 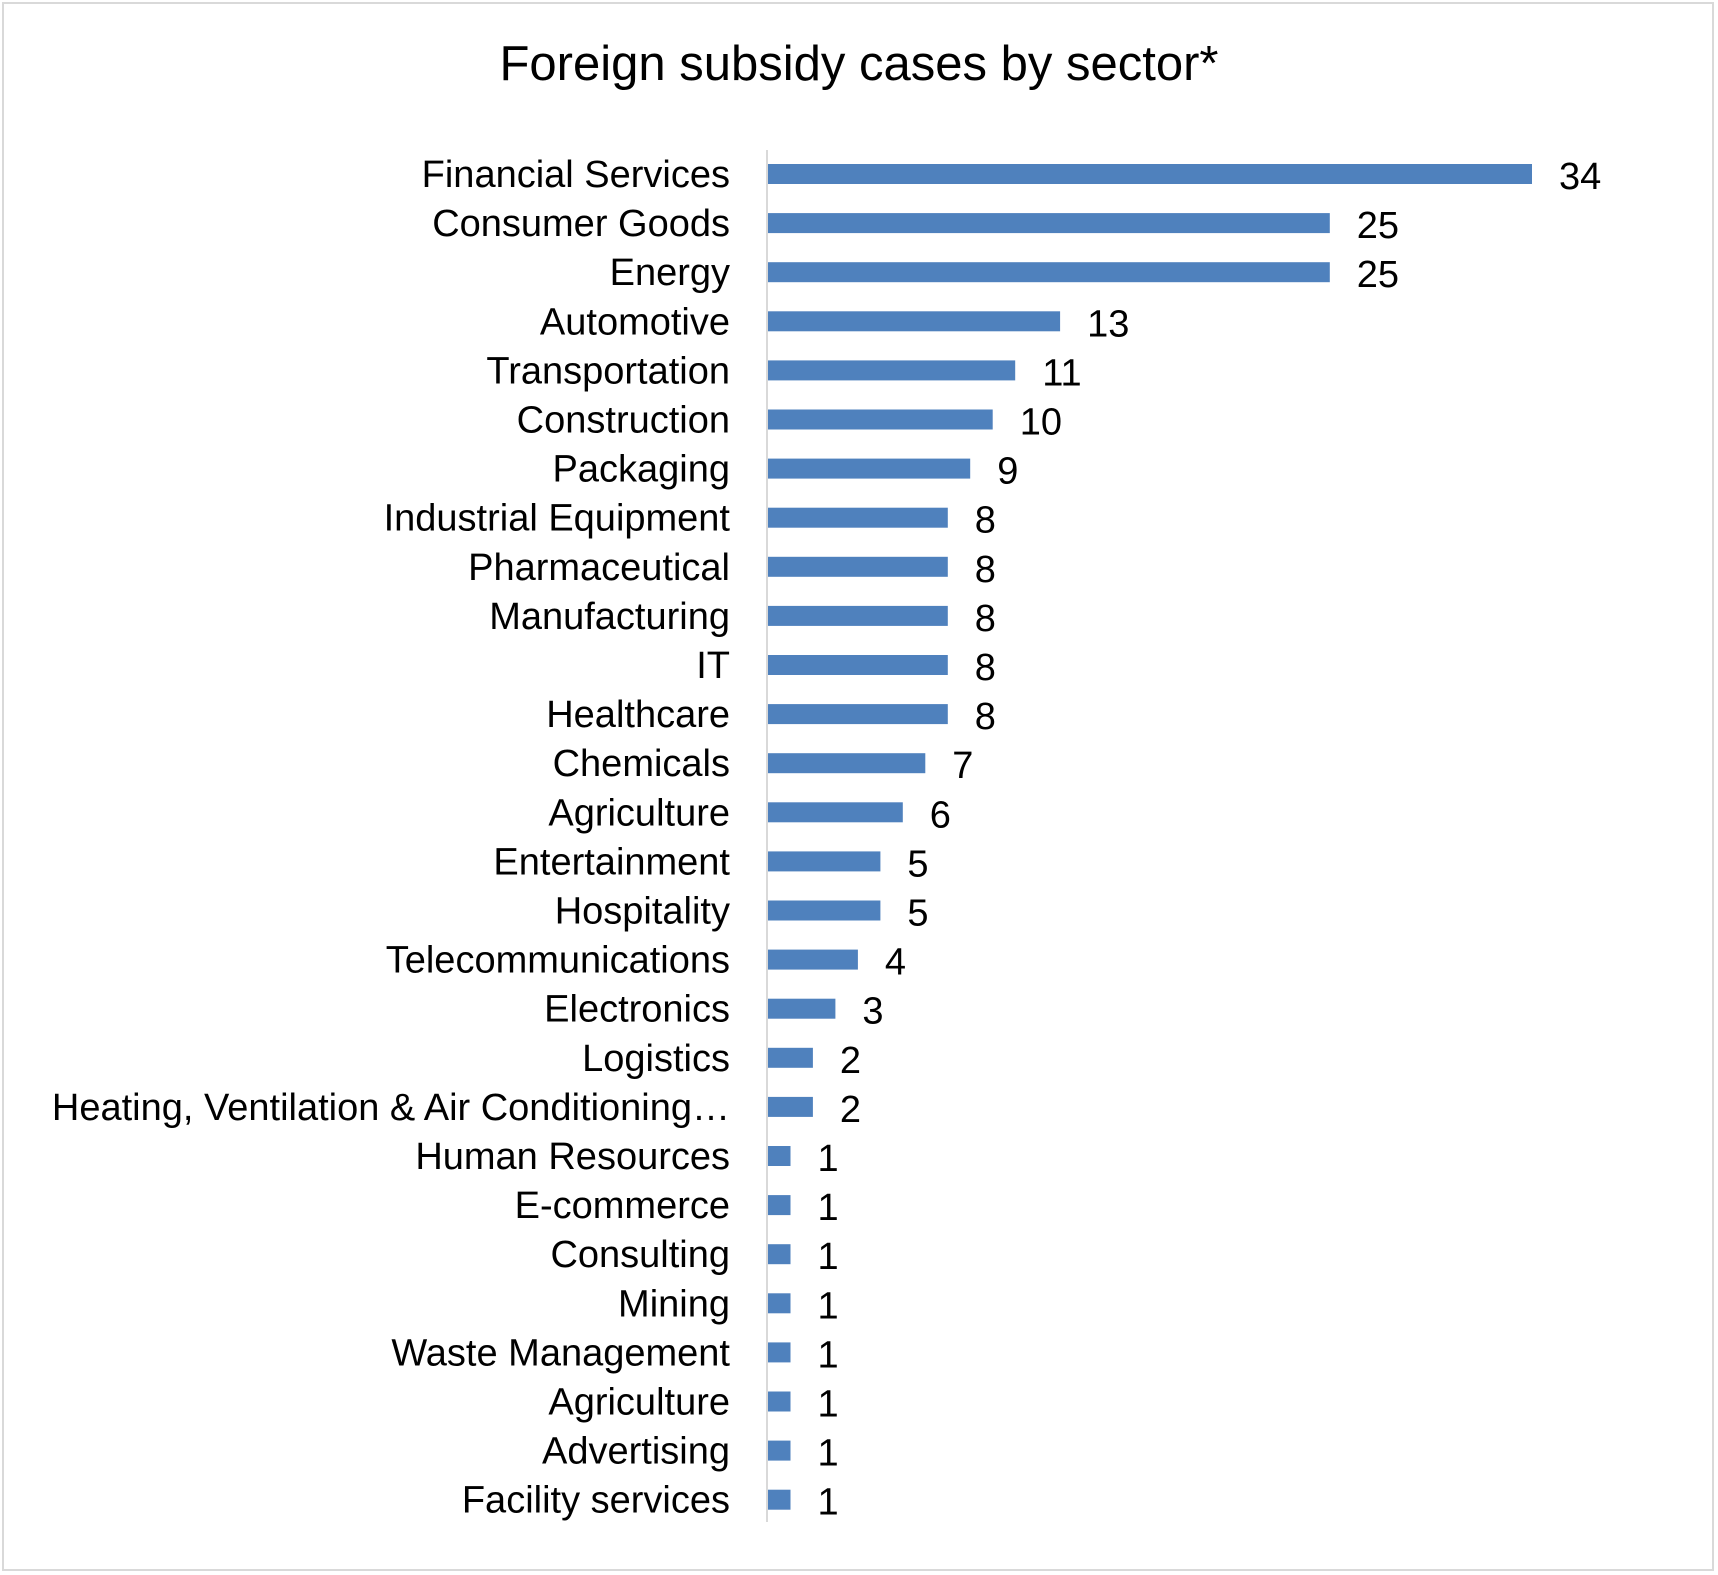 What do you see at coordinates (1041, 423) in the screenshot?
I see `value-label: 10` at bounding box center [1041, 423].